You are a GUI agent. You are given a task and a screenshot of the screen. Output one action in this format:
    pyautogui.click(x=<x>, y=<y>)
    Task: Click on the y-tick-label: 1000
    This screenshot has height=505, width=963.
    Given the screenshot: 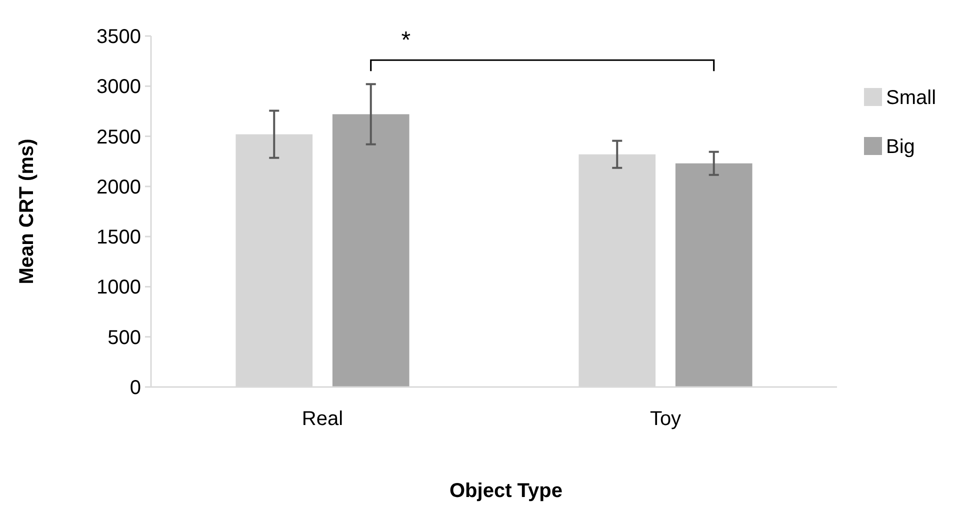 What is the action you would take?
    pyautogui.click(x=118, y=287)
    